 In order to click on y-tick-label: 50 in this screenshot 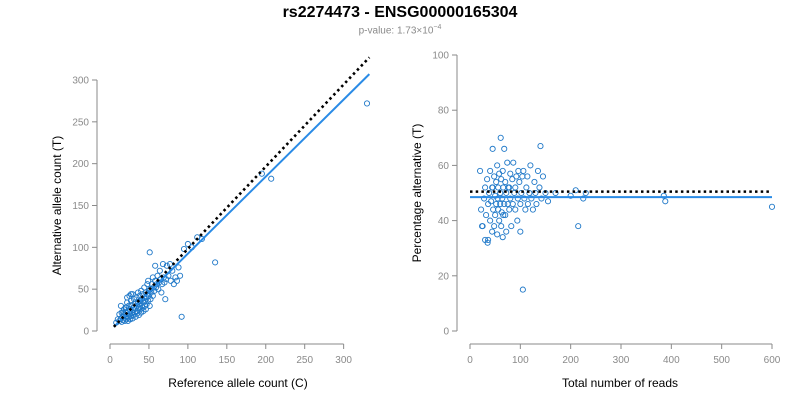, I will do `click(84, 290)`.